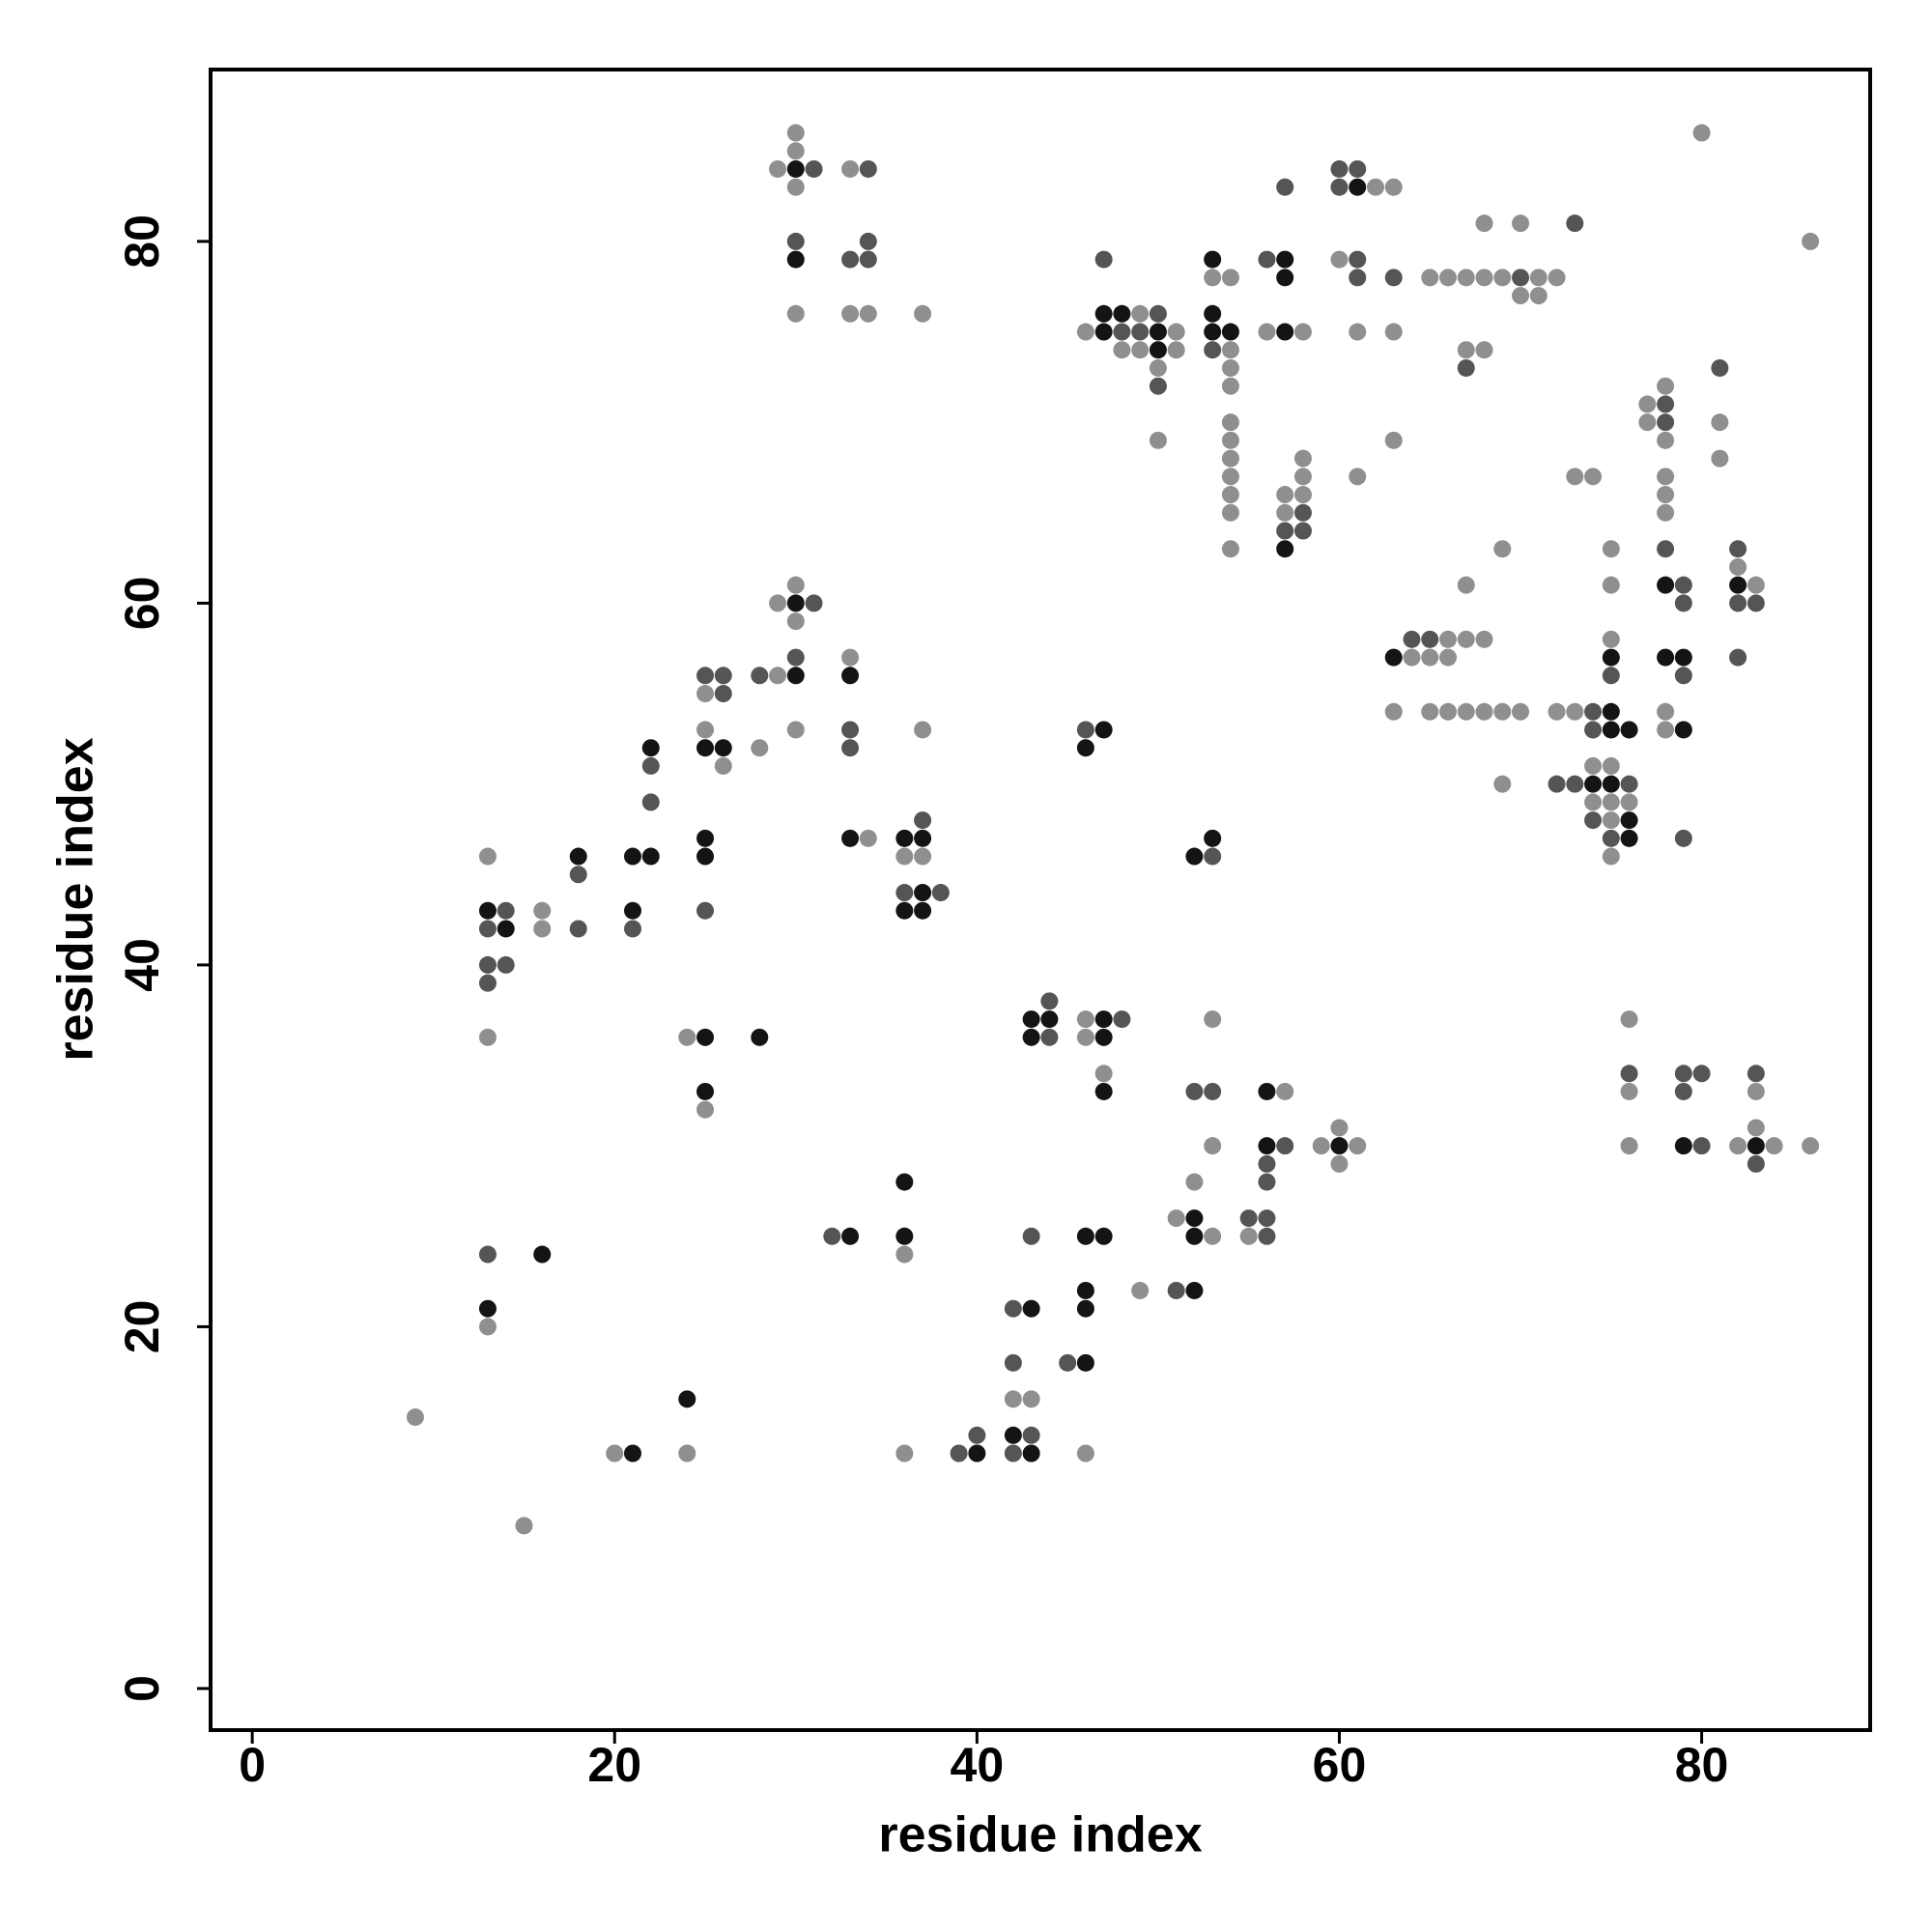  I want to click on x-tick-label: 60, so click(1340, 1765).